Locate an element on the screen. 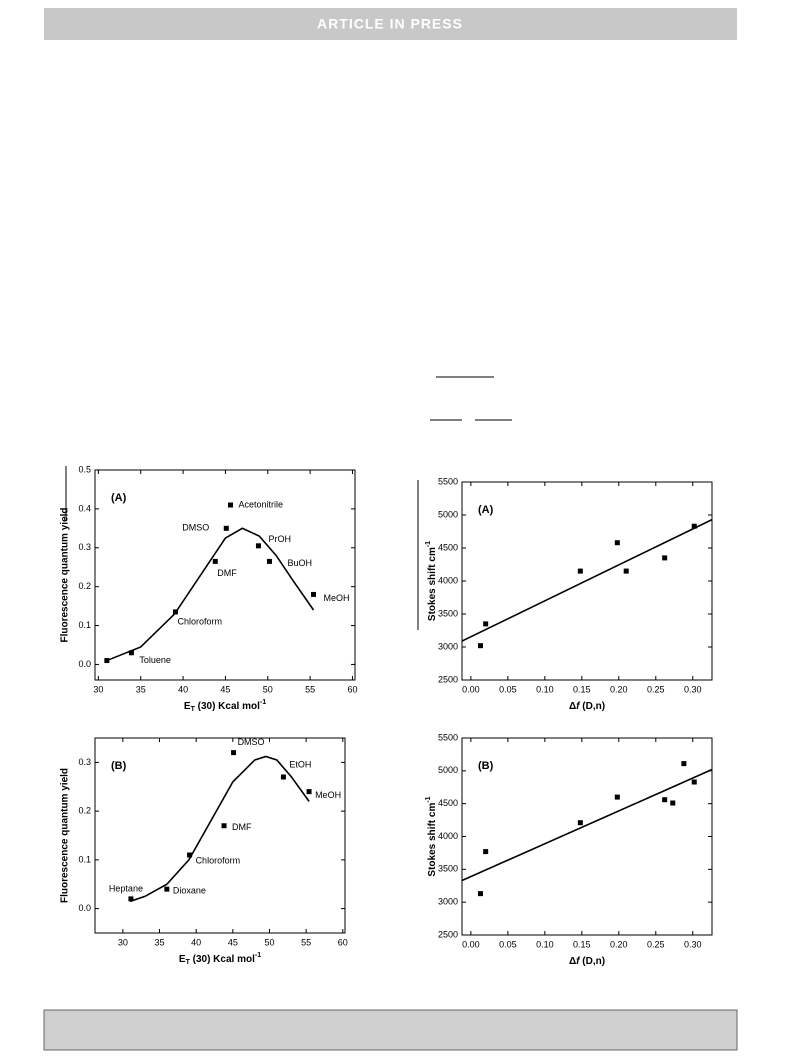  point-label: DMF is located at coordinates (242, 827).